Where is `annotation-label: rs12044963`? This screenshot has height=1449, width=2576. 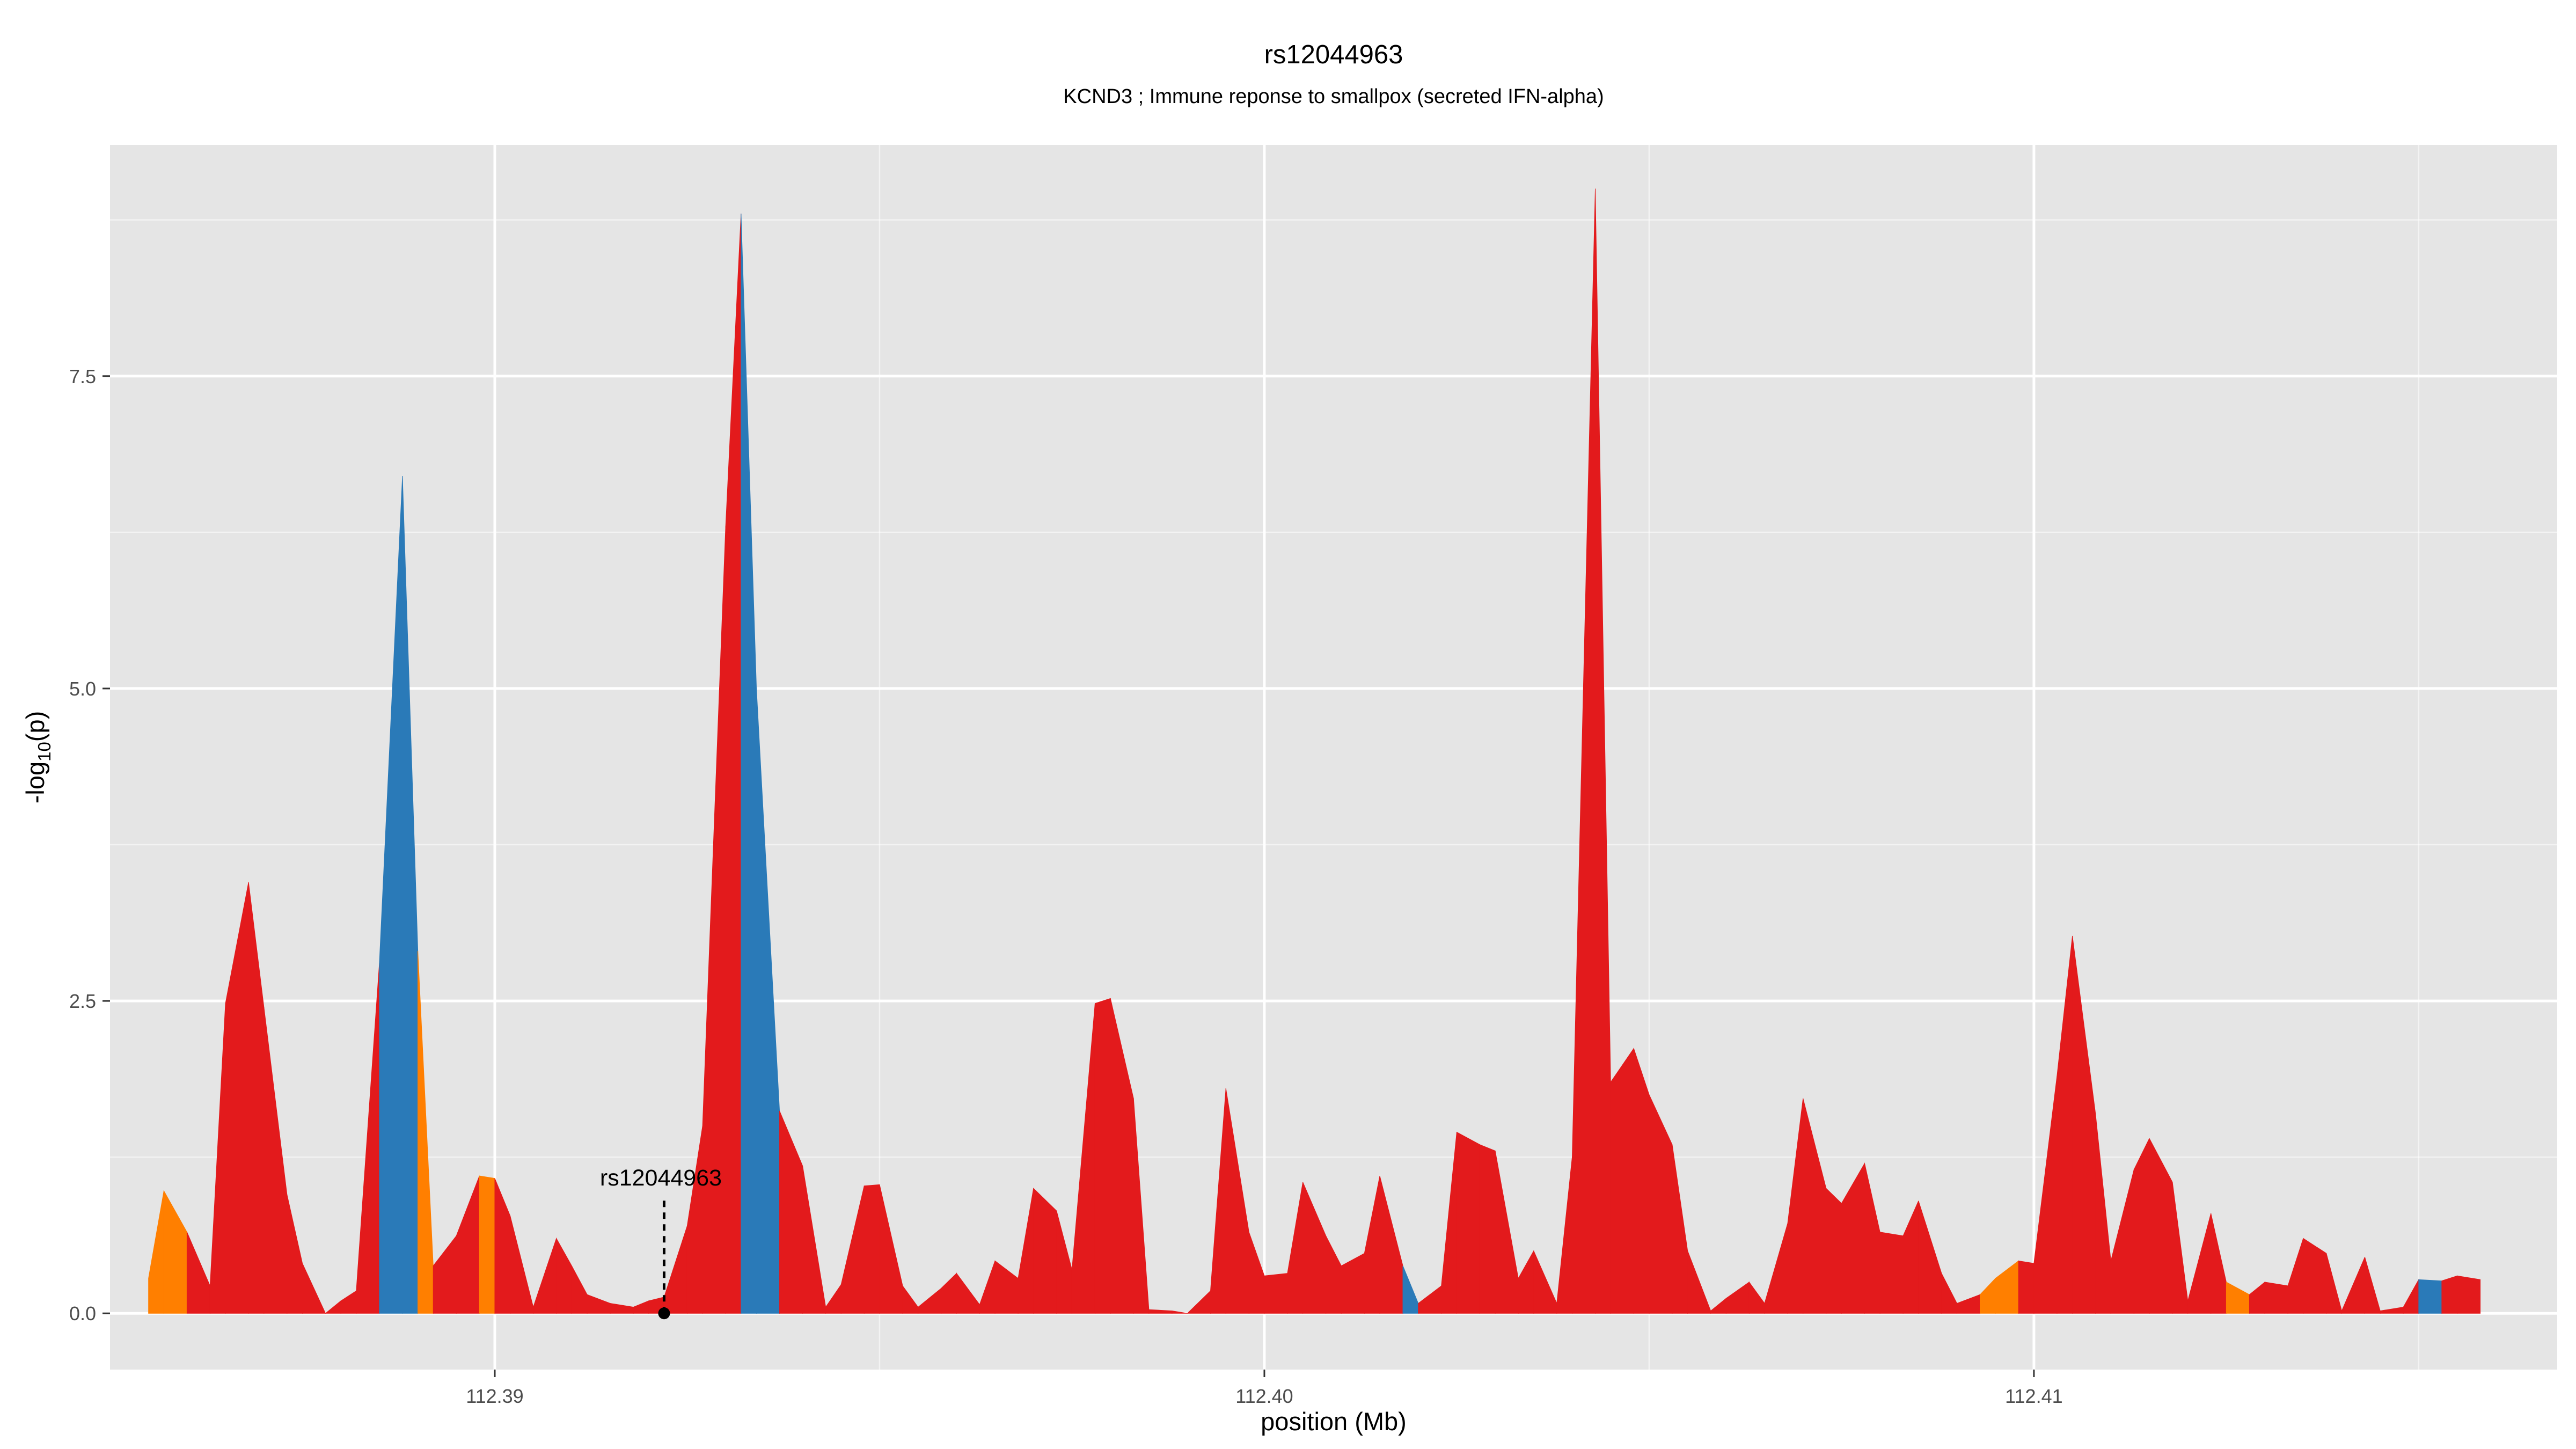
annotation-label: rs12044963 is located at coordinates (661, 1178).